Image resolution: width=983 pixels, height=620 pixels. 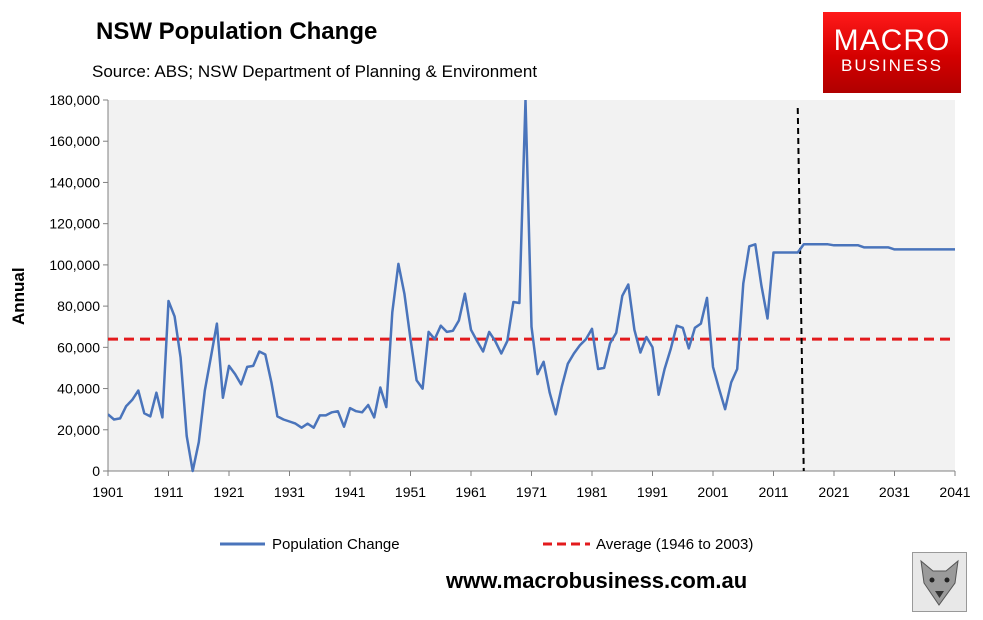 I want to click on y-tick-label: 20,000, so click(x=78, y=430).